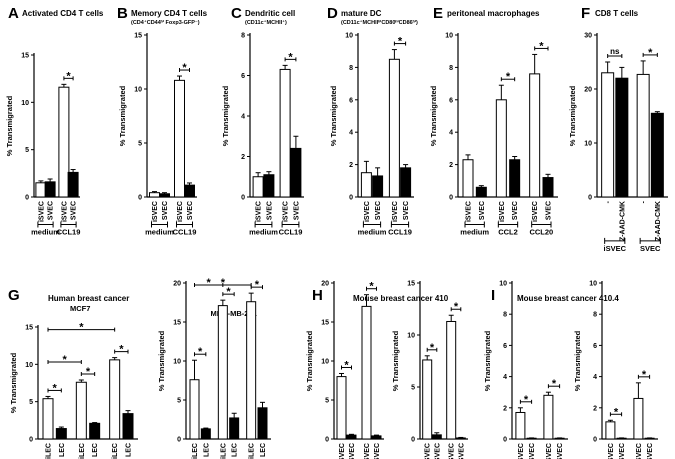  What do you see at coordinates (608, 201) in the screenshot?
I see `category-label-F-0: -` at bounding box center [608, 201].